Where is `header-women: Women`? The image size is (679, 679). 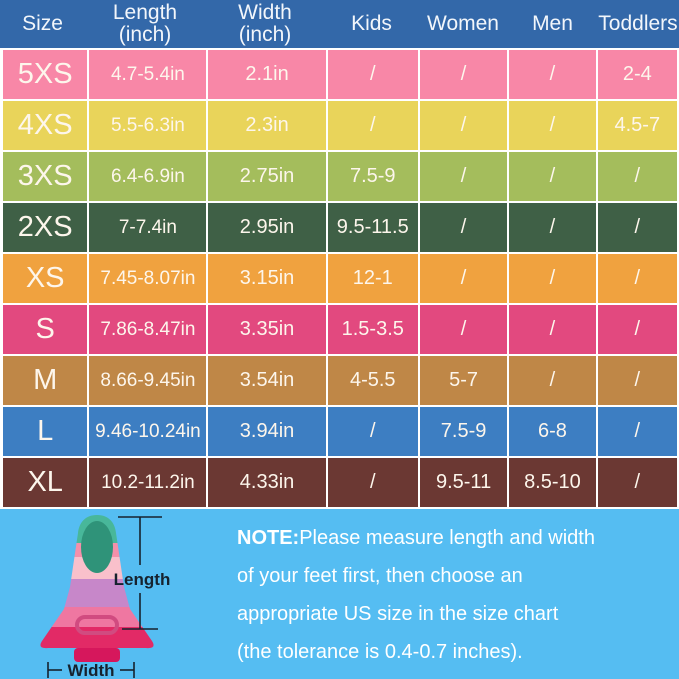 header-women: Women is located at coordinates (463, 23).